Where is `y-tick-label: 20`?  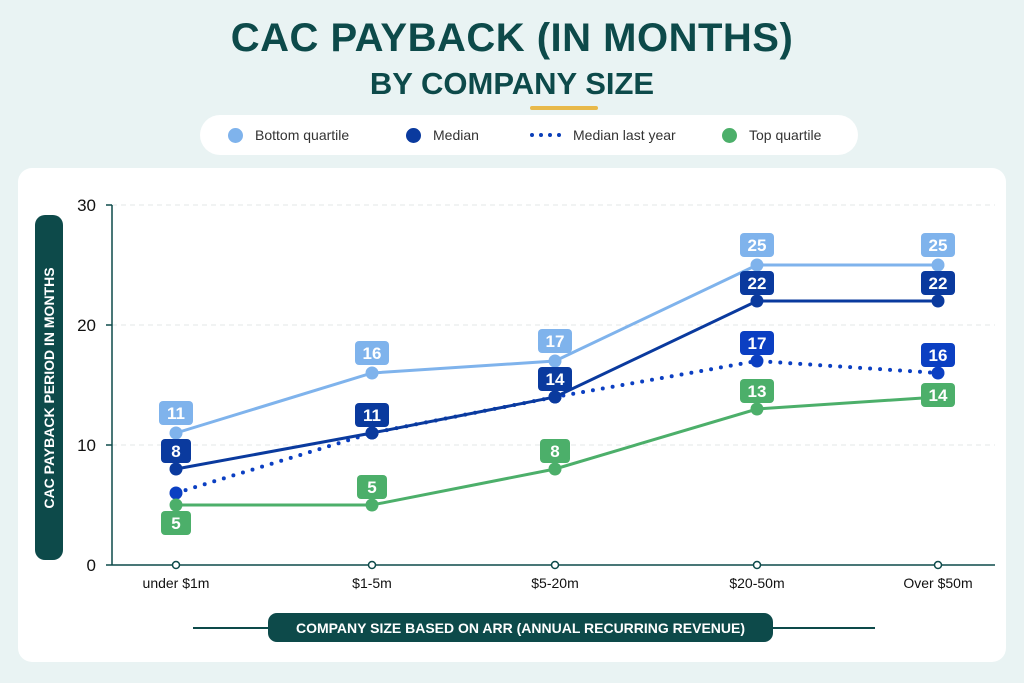 y-tick-label: 20 is located at coordinates (86, 325).